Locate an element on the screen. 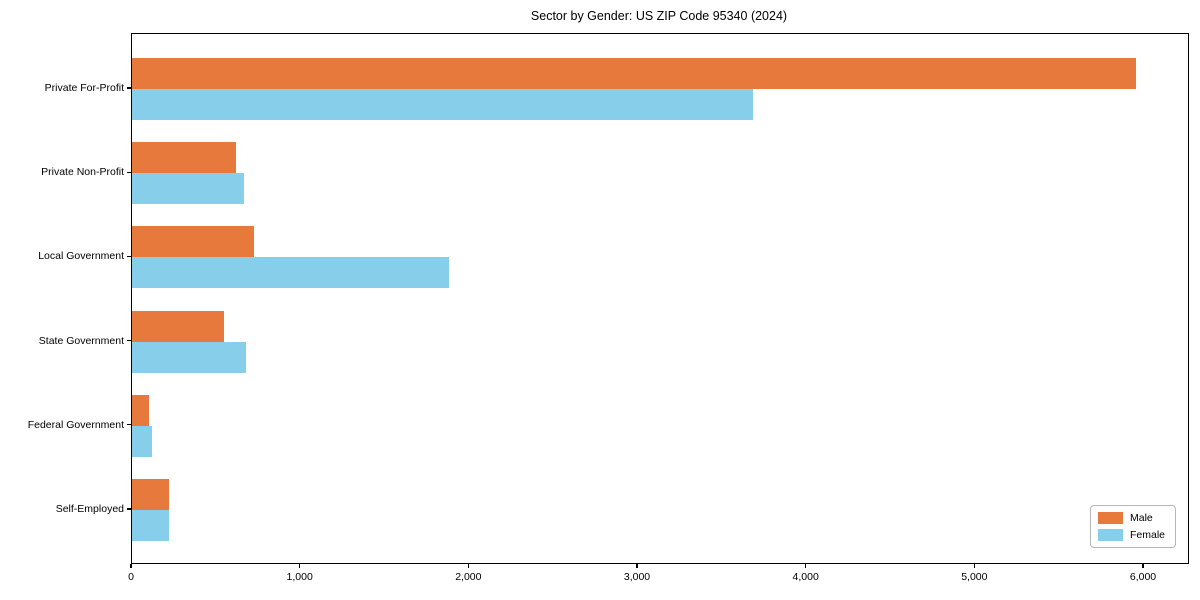 The width and height of the screenshot is (1200, 600). y-tick-mark-private-non-profit is located at coordinates (129, 172).